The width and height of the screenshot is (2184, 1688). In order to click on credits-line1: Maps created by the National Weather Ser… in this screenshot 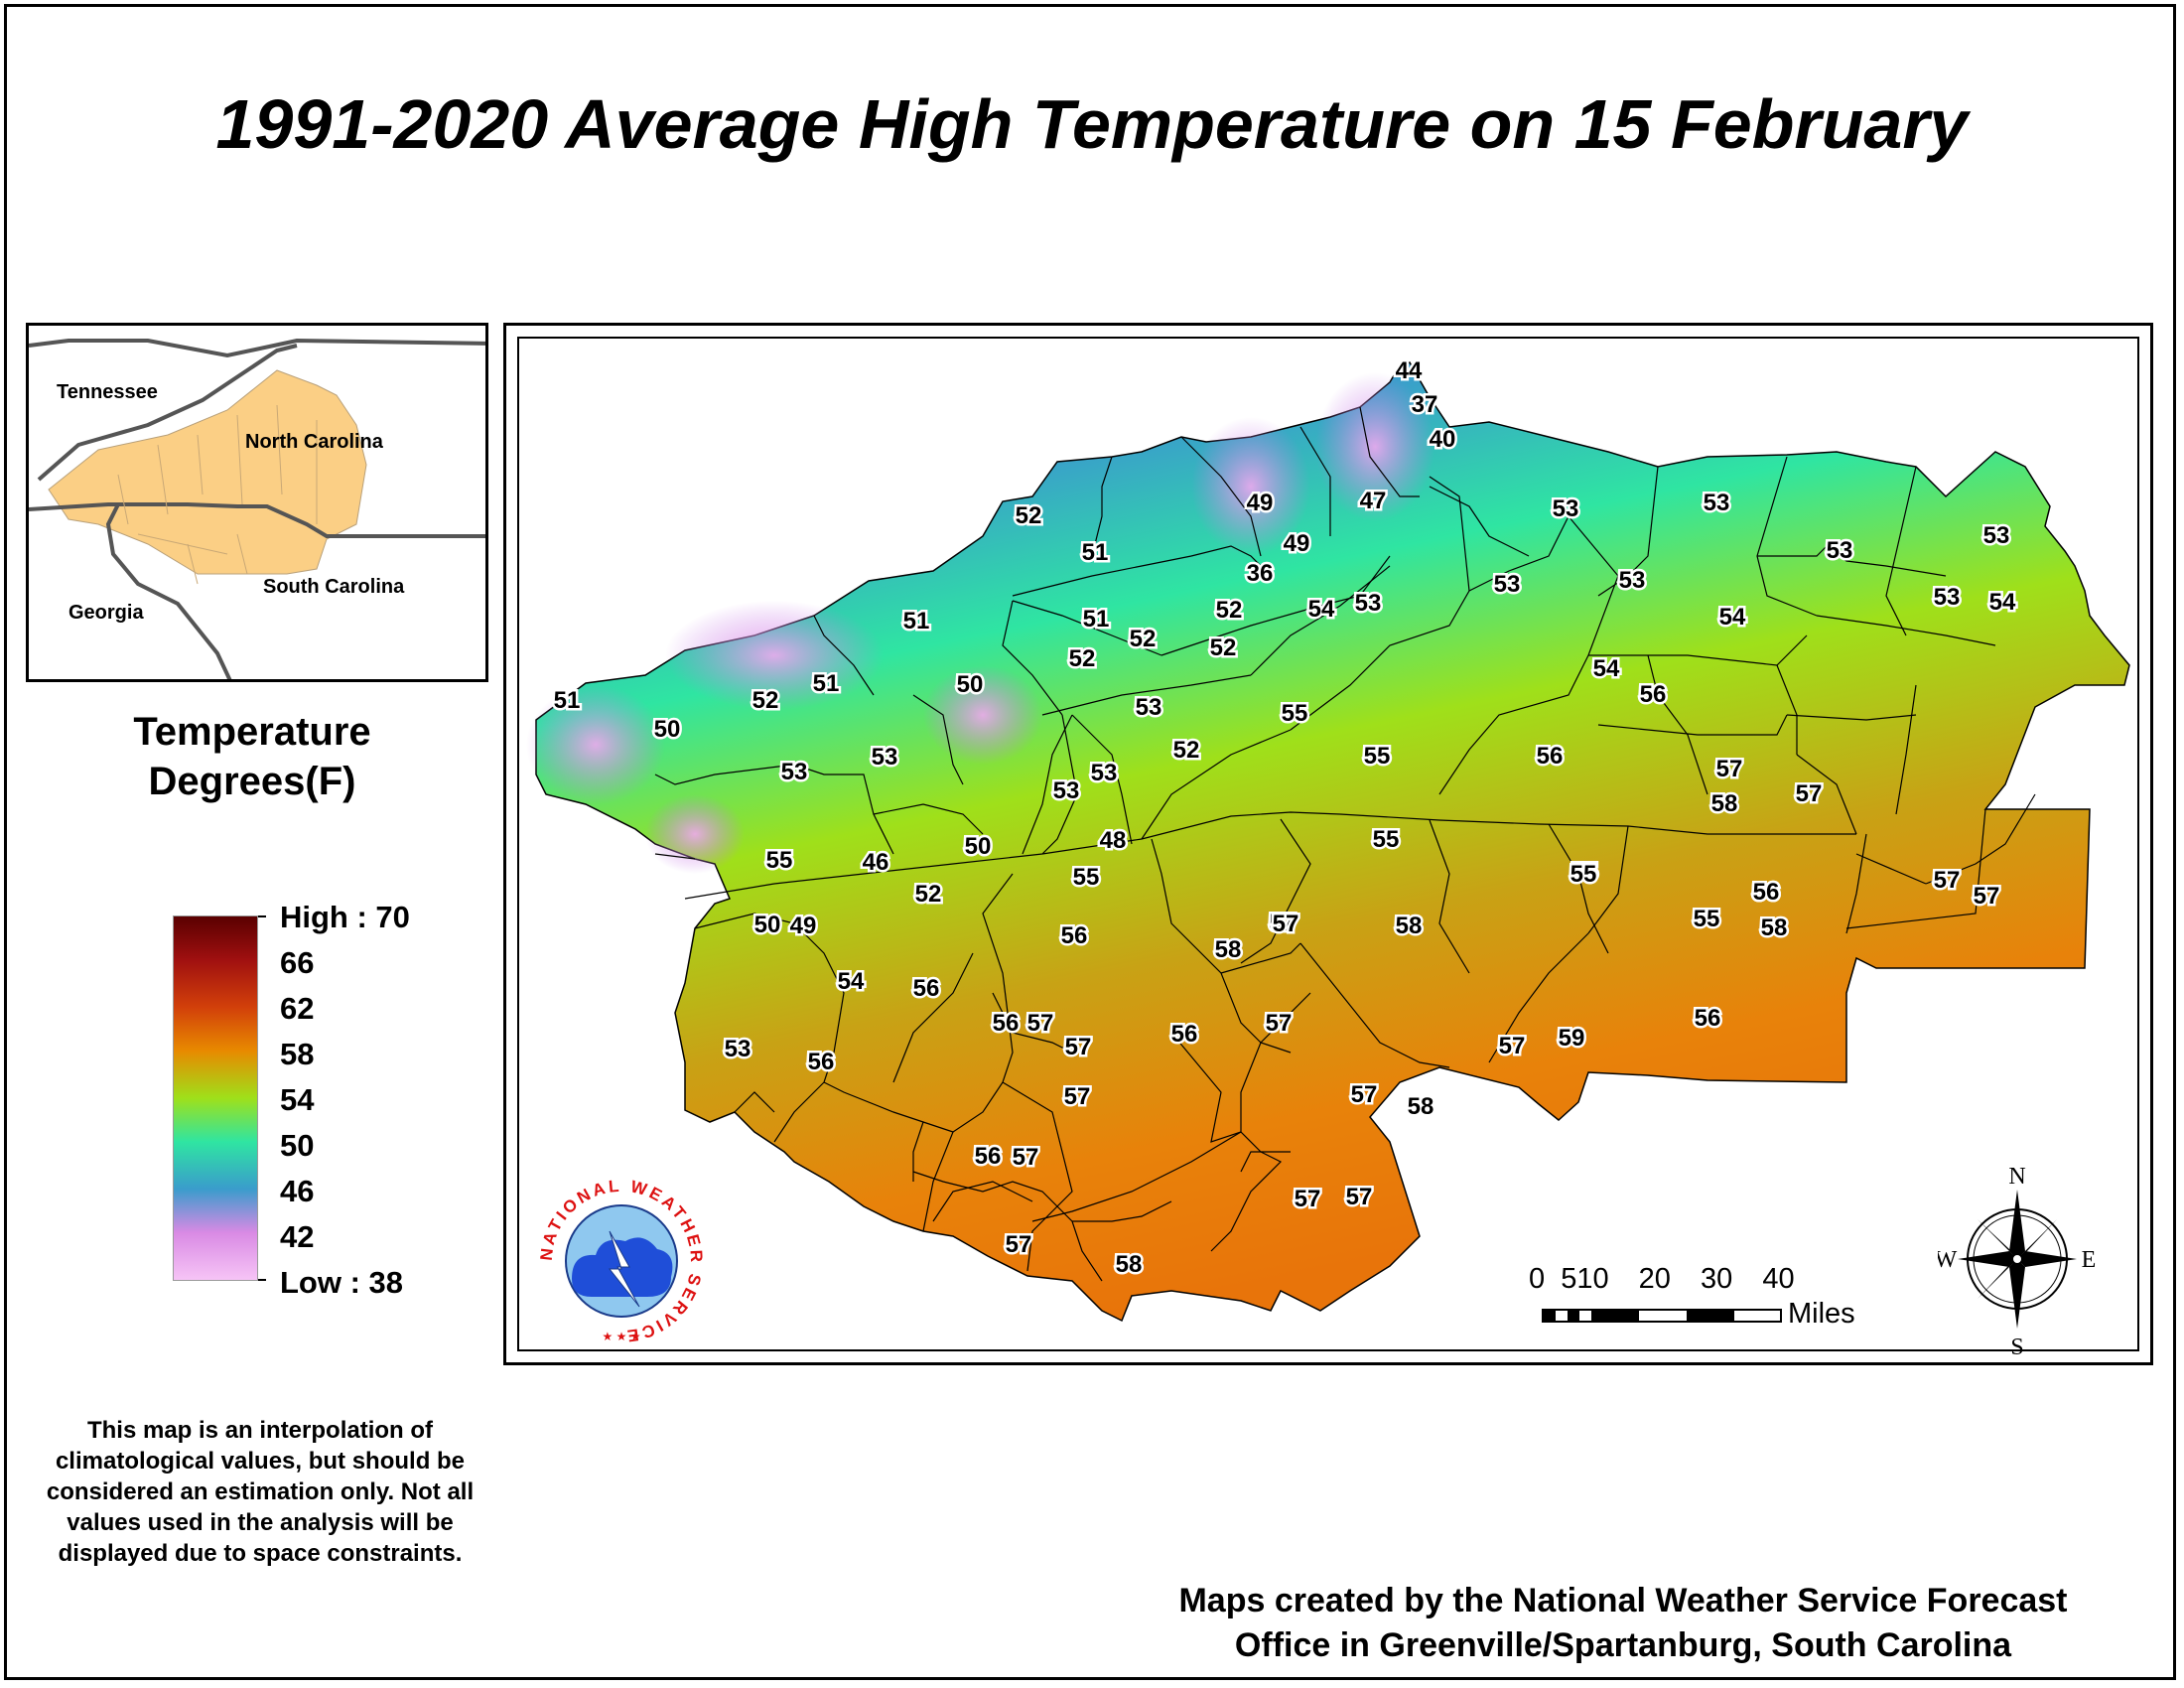, I will do `click(1623, 1600)`.